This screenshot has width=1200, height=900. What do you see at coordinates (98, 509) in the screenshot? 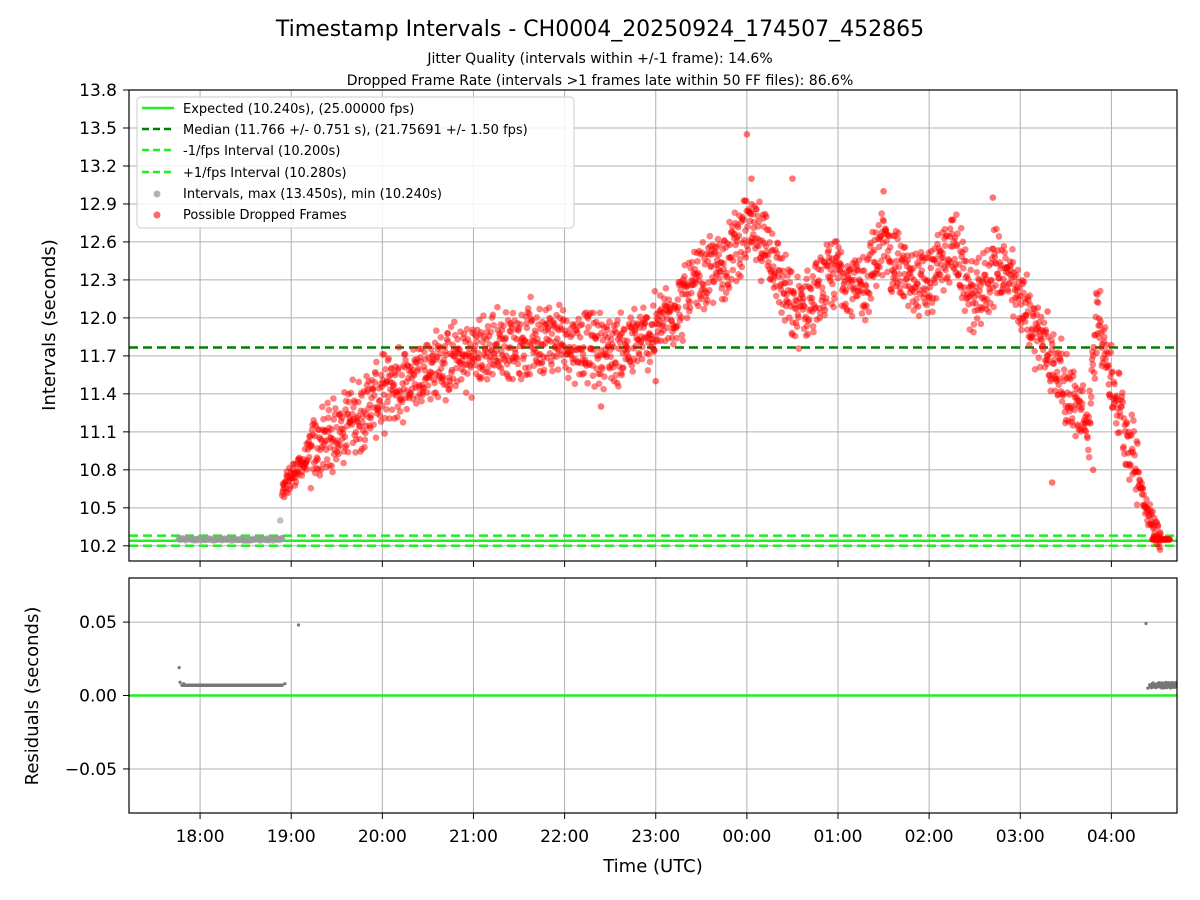
I see `top-y-tick-label: 10.5` at bounding box center [98, 509].